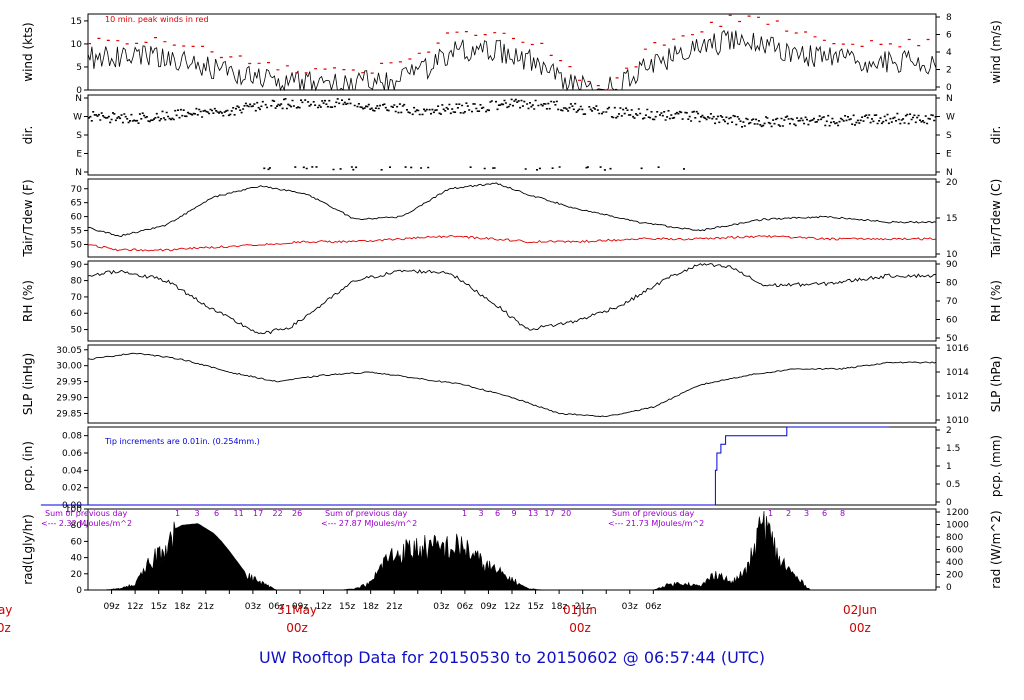  I want to click on series-area, so click(512, 550).